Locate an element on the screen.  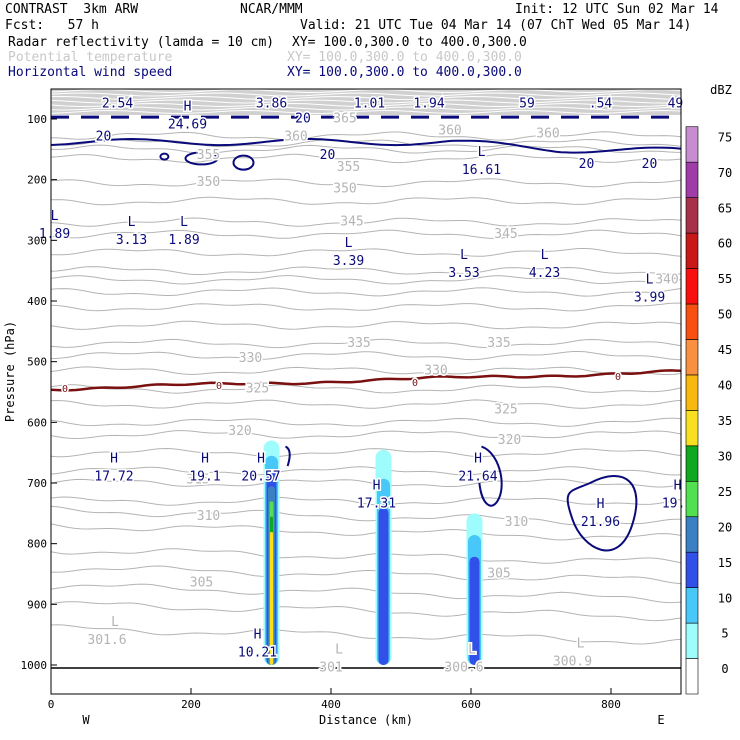
wind-extremum-value: 24.69 is located at coordinates (187, 125).